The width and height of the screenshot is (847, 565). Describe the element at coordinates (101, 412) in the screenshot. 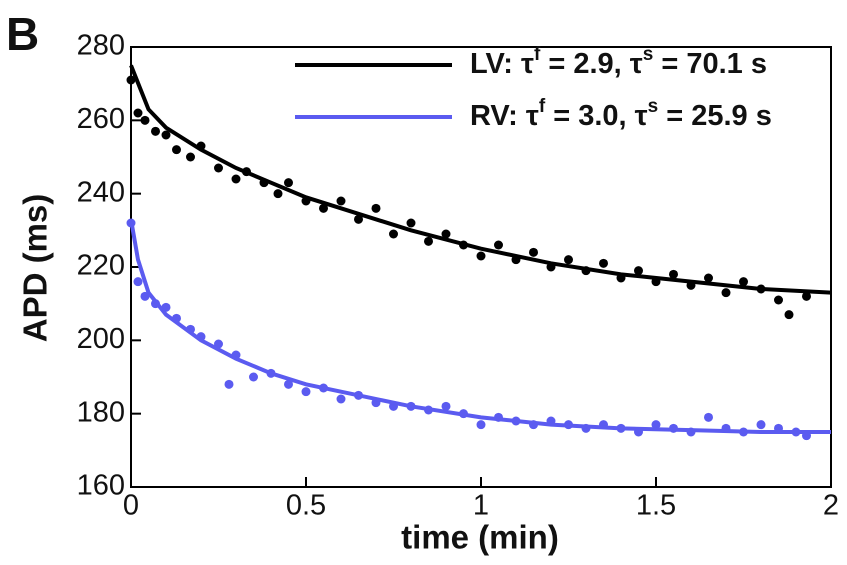

I see `y-tick-label: 180` at that location.